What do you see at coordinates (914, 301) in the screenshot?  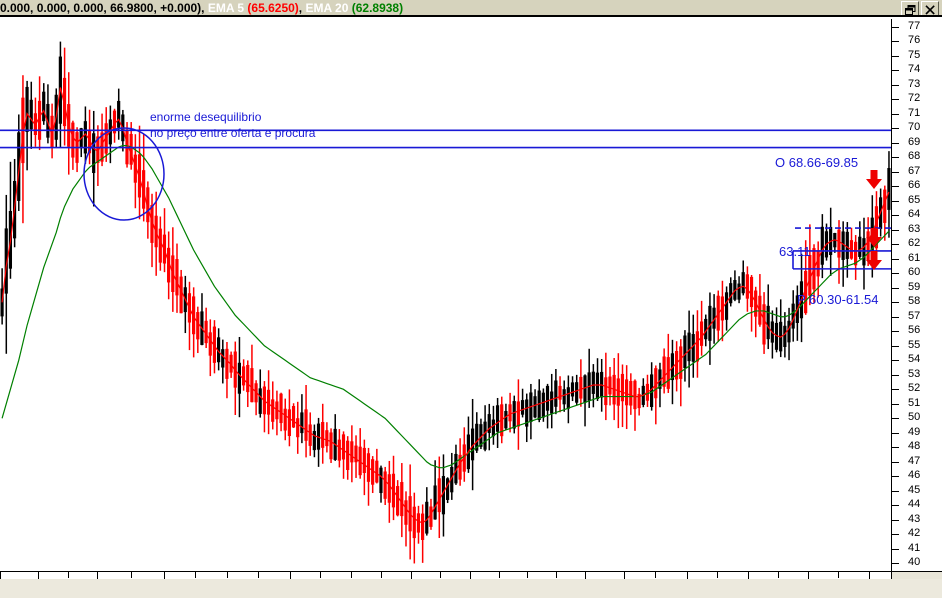 I see `price-tick-label: 58` at bounding box center [914, 301].